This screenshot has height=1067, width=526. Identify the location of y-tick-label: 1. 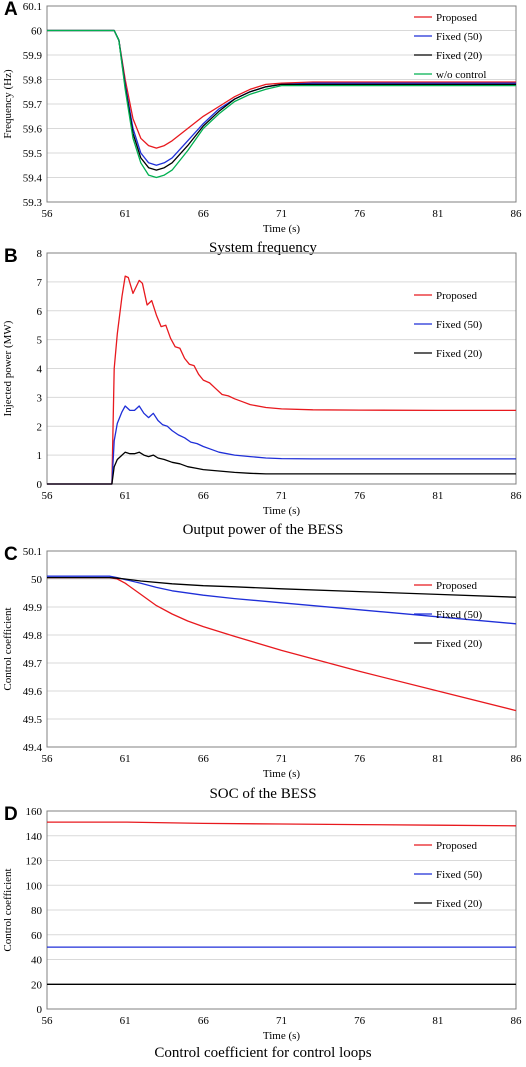
(40, 456).